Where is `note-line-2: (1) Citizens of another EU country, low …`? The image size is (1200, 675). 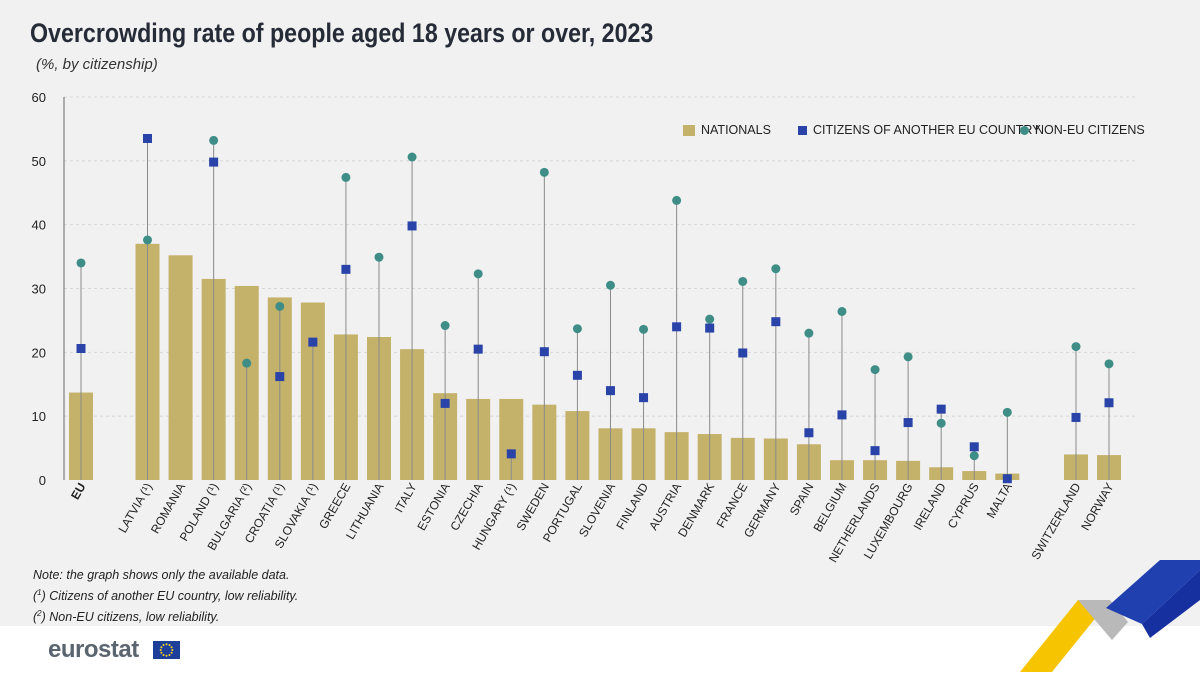 note-line-2: (1) Citizens of another EU country, low … is located at coordinates (166, 596).